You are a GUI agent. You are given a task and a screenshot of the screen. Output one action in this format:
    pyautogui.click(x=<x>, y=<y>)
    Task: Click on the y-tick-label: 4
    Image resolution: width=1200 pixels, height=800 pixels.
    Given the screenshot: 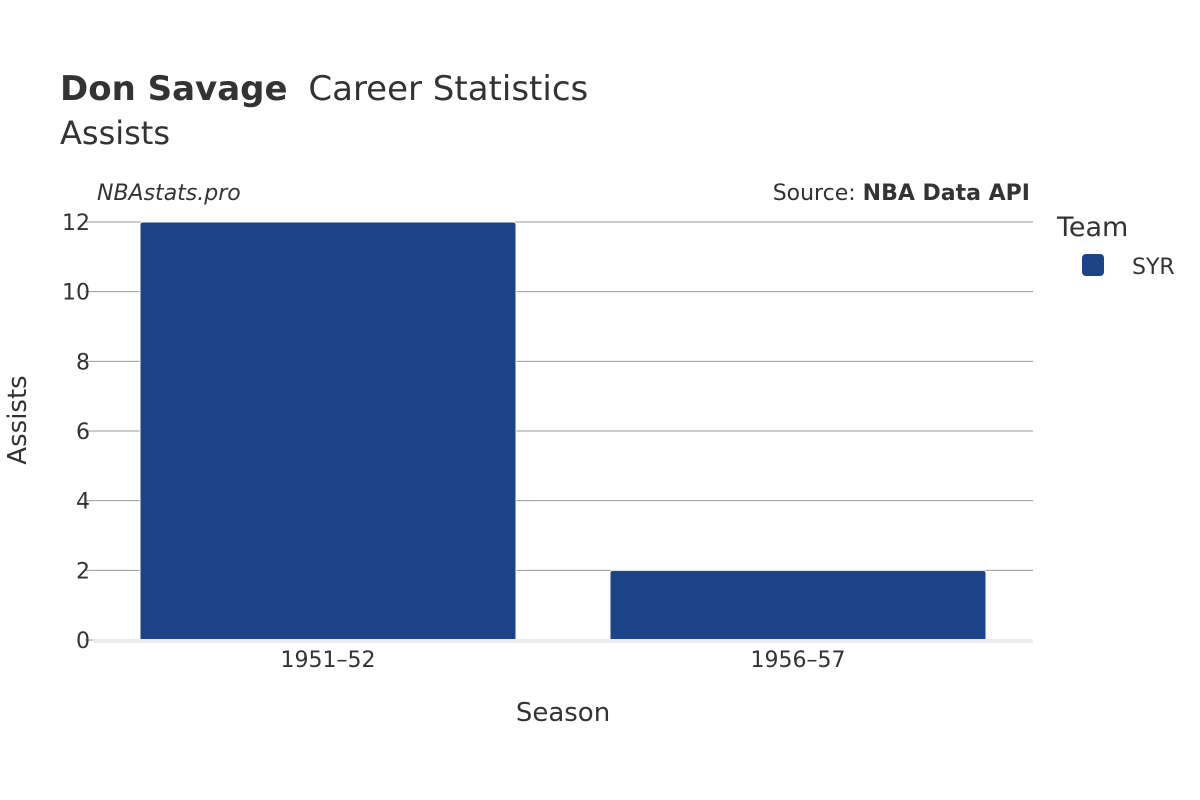 What is the action you would take?
    pyautogui.click(x=83, y=502)
    